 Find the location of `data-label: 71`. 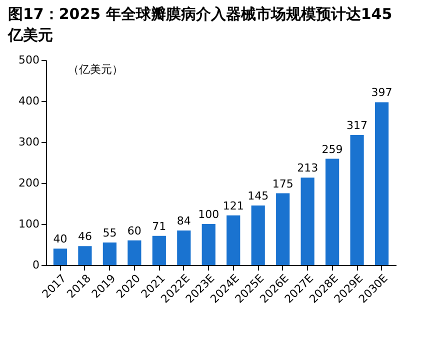

data-label: 71 is located at coordinates (159, 226).